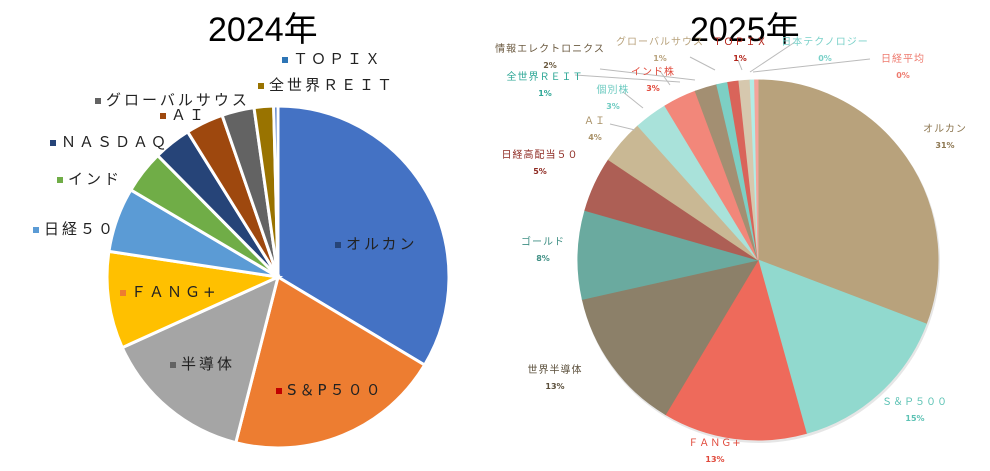 The image size is (990, 471). What do you see at coordinates (115, 142) in the screenshot?
I see `slice-label: ＮＡＳＤＡＱ` at bounding box center [115, 142].